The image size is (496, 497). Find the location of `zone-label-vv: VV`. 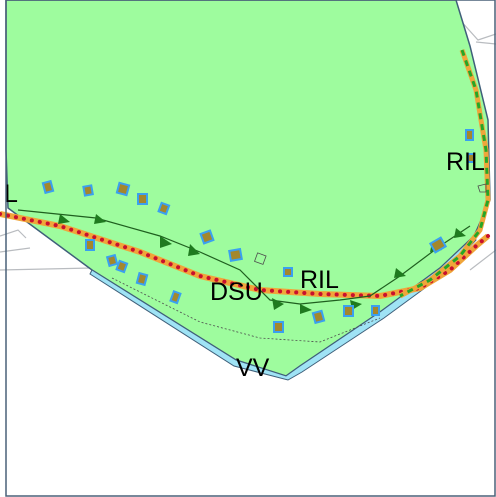

zone-label-vv: VV is located at coordinates (253, 368).